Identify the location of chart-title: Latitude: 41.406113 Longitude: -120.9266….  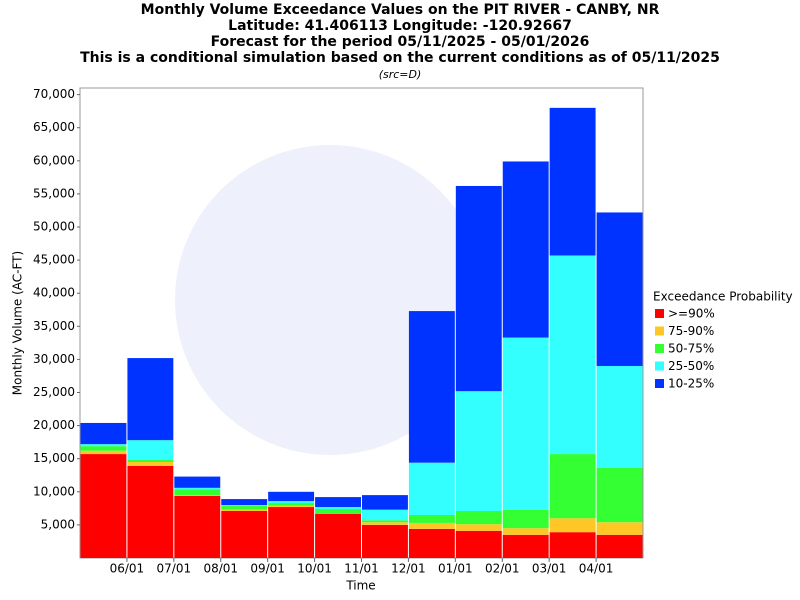
(400, 26).